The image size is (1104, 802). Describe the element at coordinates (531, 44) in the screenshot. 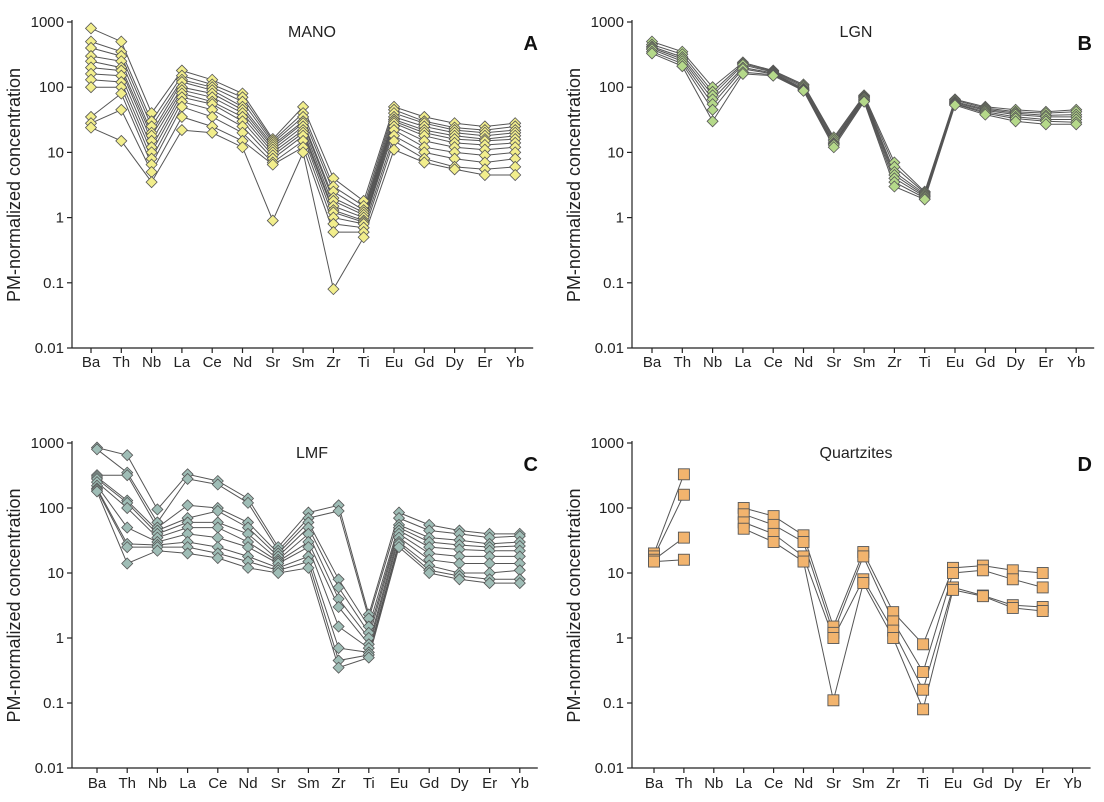

I see `panel-a-letter: A` at that location.